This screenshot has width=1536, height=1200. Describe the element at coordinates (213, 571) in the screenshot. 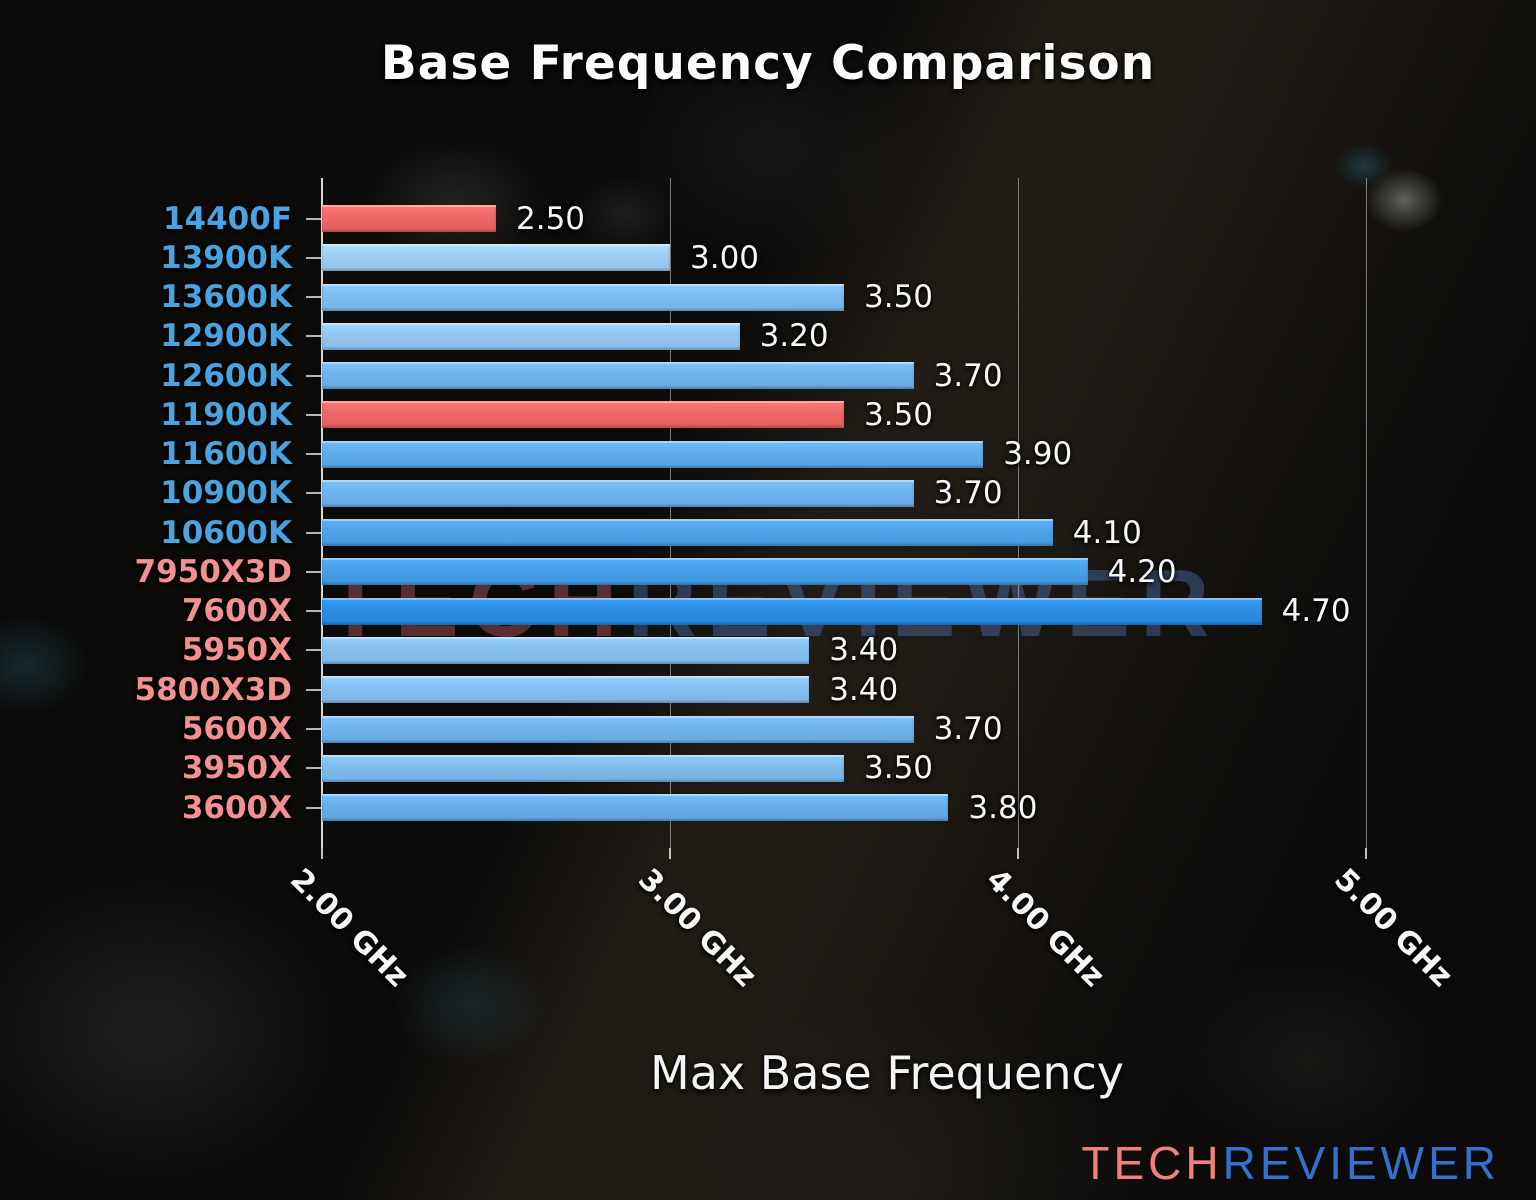

I see `category-label: 7950X3D` at that location.